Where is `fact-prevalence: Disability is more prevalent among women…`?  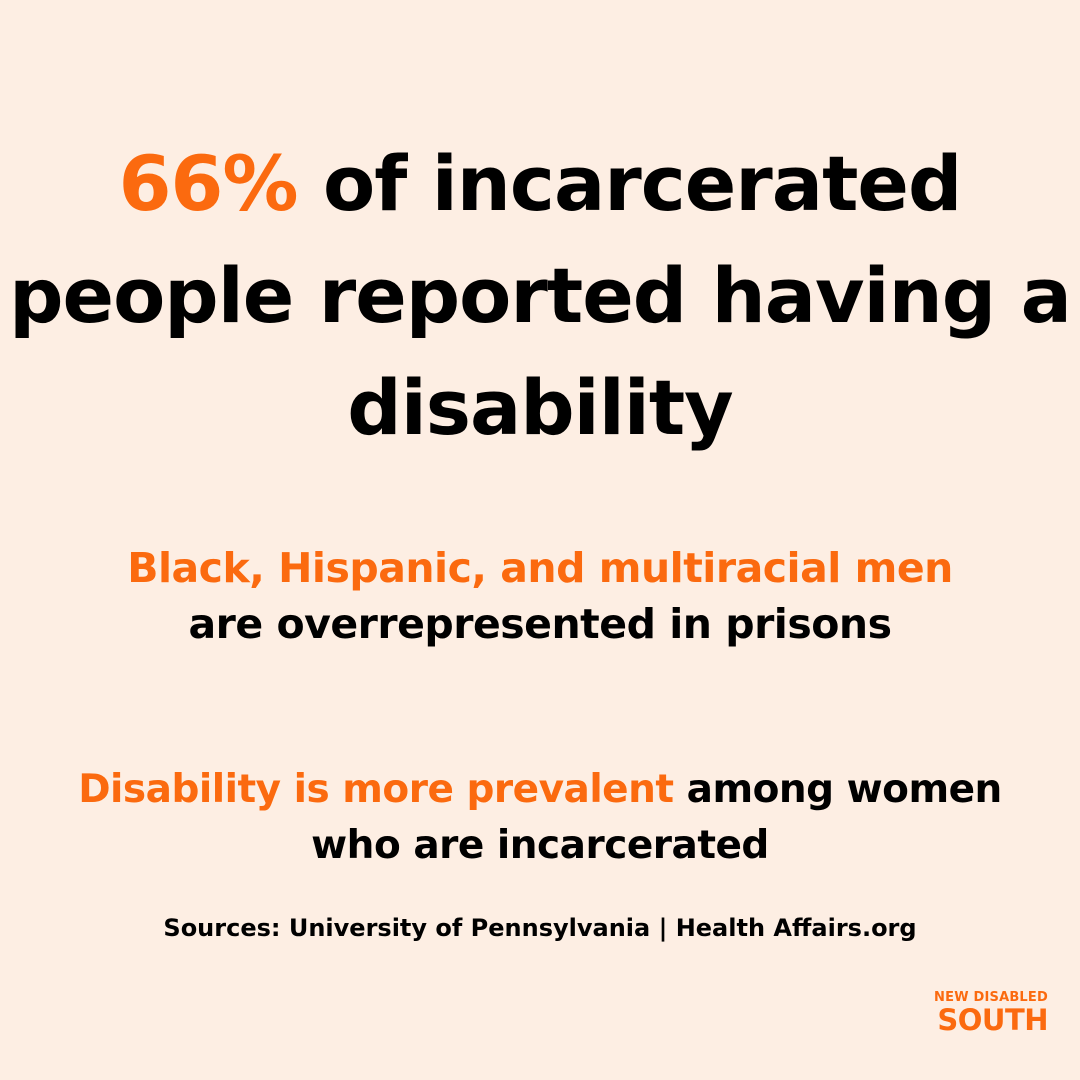
fact-prevalence: Disability is more prevalent among women… is located at coordinates (540, 818).